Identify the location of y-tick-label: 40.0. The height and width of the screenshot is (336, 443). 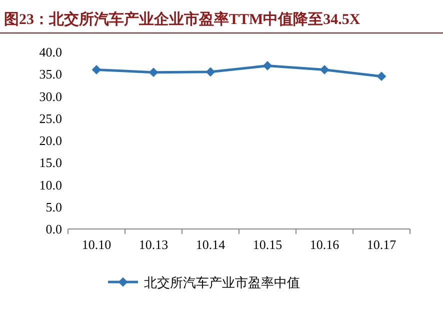
(50, 52).